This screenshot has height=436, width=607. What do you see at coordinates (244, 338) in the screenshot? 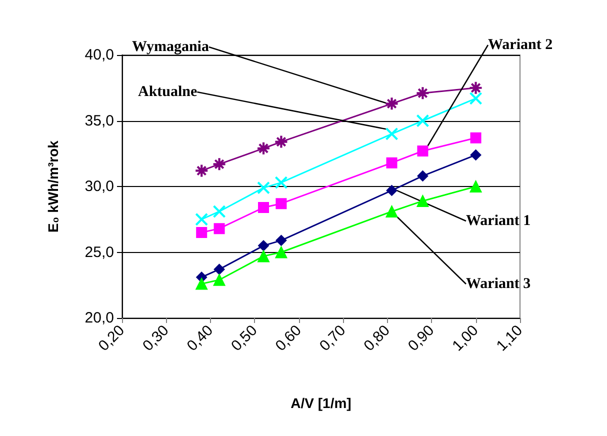
I see `x-tick-label: 0,50` at bounding box center [244, 338].